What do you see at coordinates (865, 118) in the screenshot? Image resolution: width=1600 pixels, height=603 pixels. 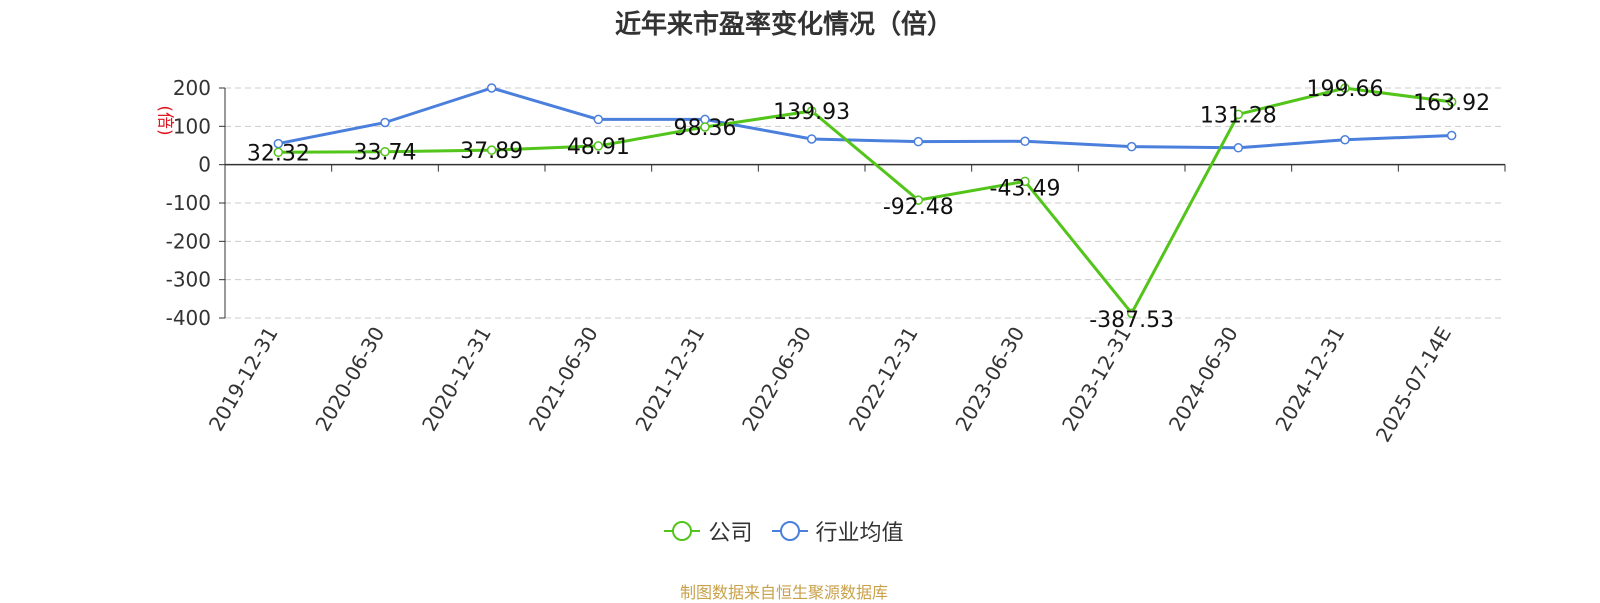 I see `industry-average-line` at bounding box center [865, 118].